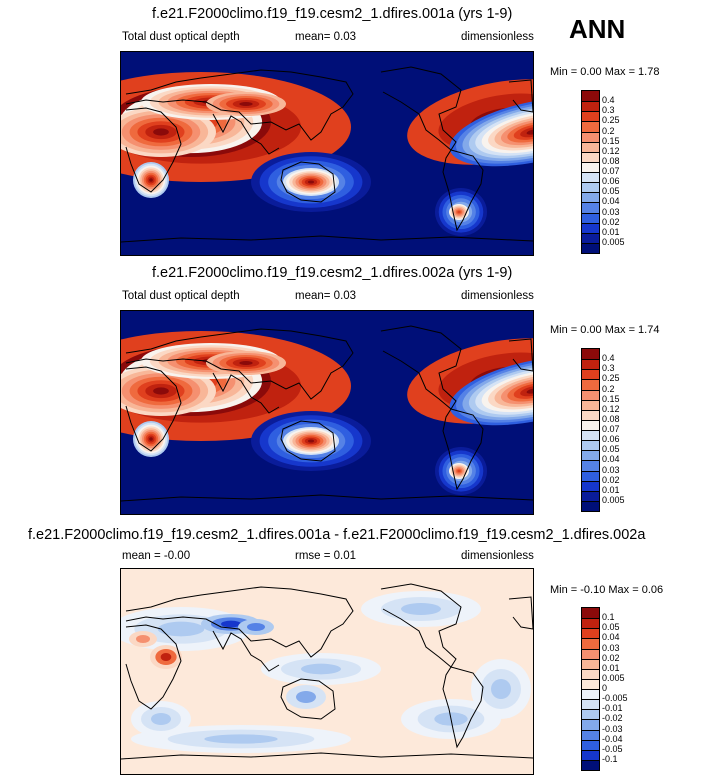 The image size is (712, 781). What do you see at coordinates (326, 37) in the screenshot?
I see `panel-1-mean-label: mean= 0.03` at bounding box center [326, 37].